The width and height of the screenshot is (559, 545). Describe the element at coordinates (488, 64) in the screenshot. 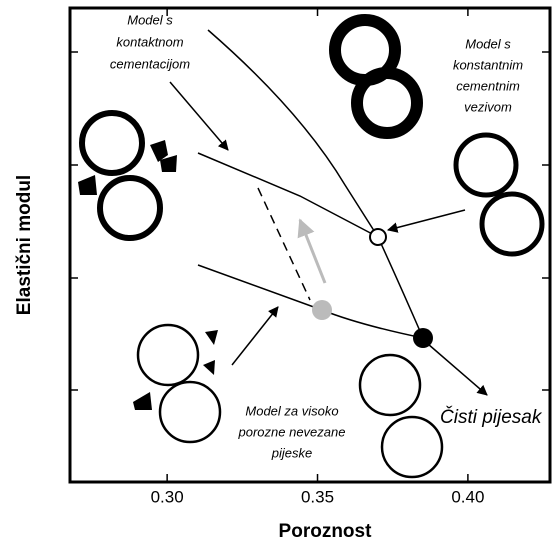

I see `annotation-line: konstantnim` at that location.